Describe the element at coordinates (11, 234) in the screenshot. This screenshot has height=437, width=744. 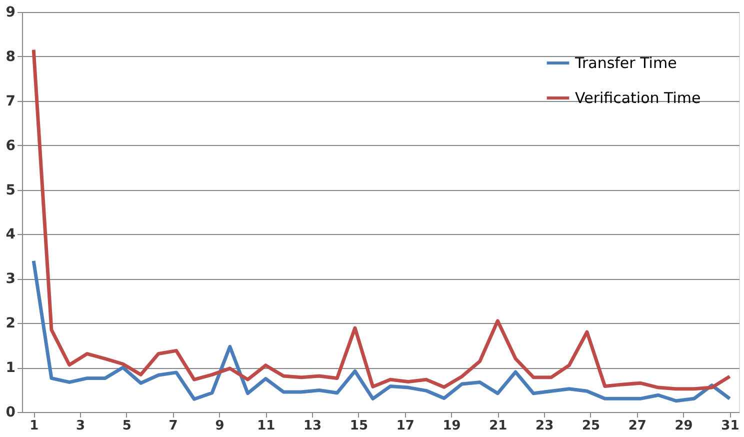
I see `y-tick-label: 4` at that location.